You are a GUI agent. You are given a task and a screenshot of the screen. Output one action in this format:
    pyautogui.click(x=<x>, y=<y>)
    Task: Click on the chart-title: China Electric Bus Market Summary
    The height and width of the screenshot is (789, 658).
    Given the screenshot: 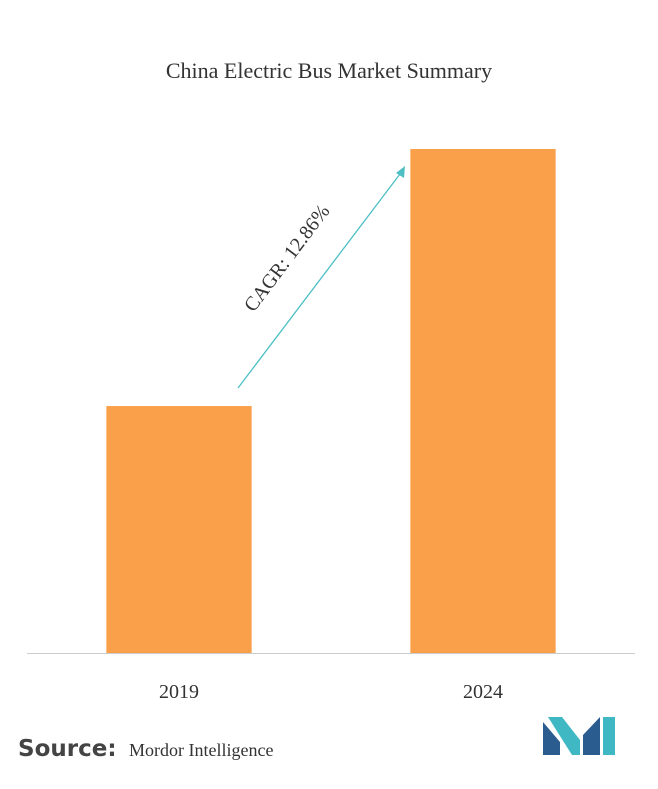 What is the action you would take?
    pyautogui.click(x=329, y=70)
    